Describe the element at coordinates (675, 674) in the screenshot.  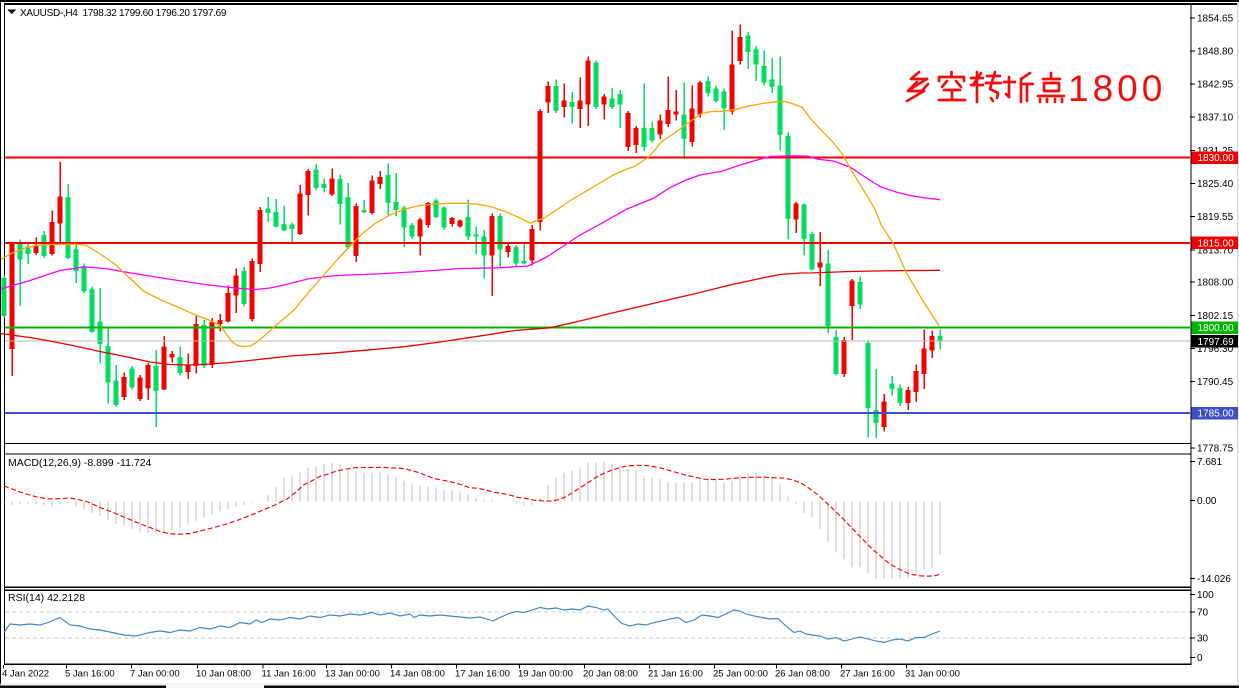
I see `svg-text: 21 Jan 16:00` at that location.